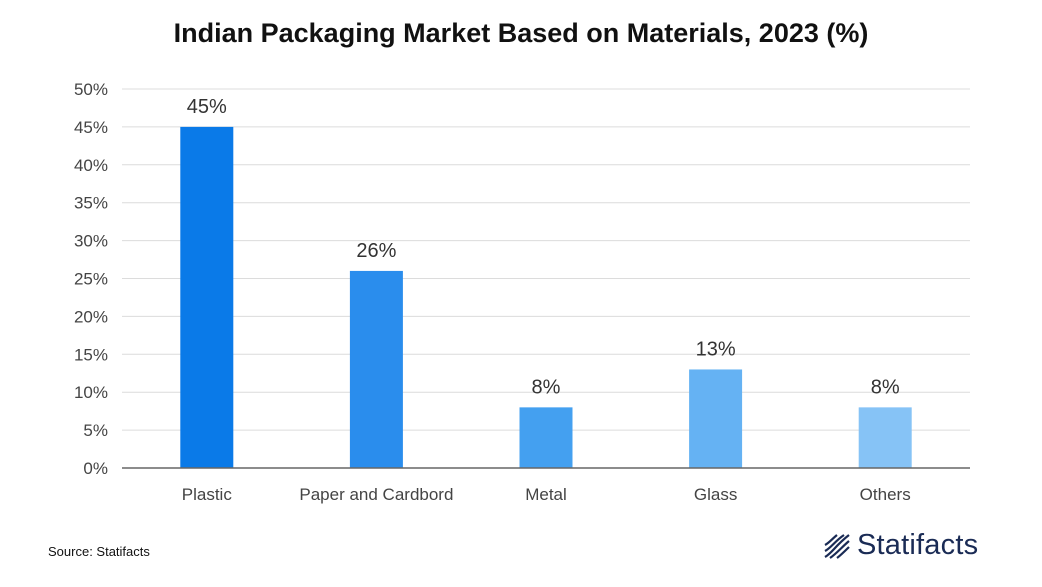  What do you see at coordinates (91, 392) in the screenshot?
I see `y-tick-label: 10%` at bounding box center [91, 392].